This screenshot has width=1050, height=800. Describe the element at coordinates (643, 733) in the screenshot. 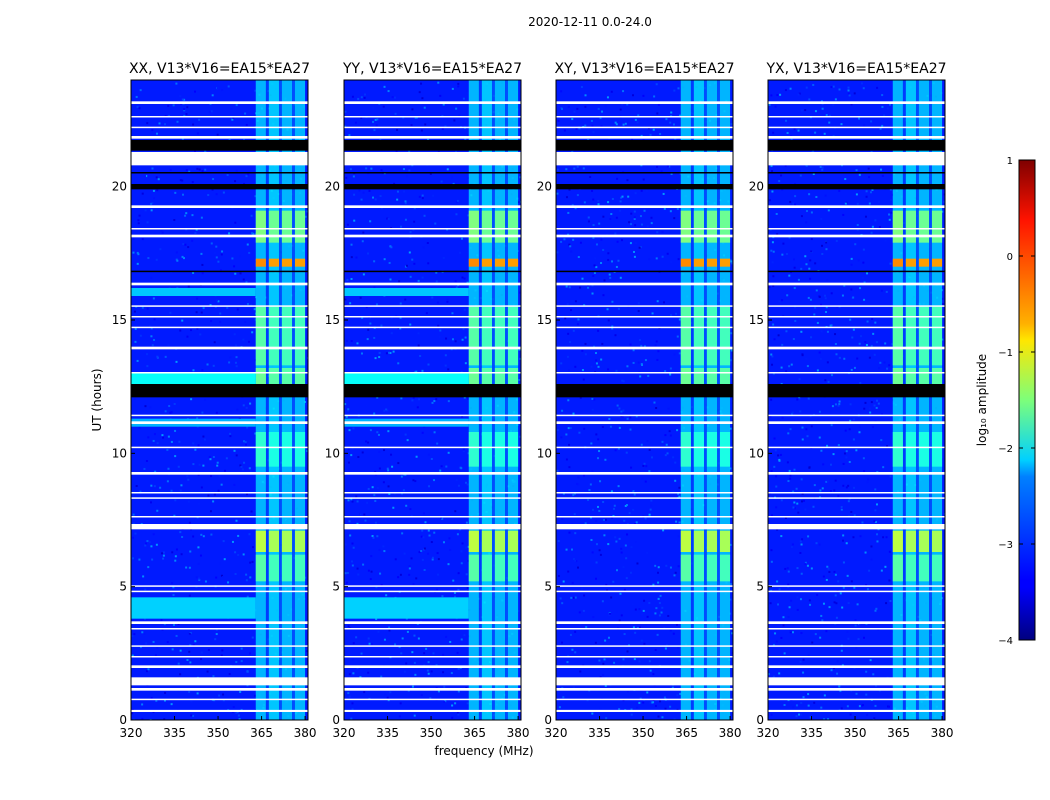

I see `x-tick-label: 350` at that location.